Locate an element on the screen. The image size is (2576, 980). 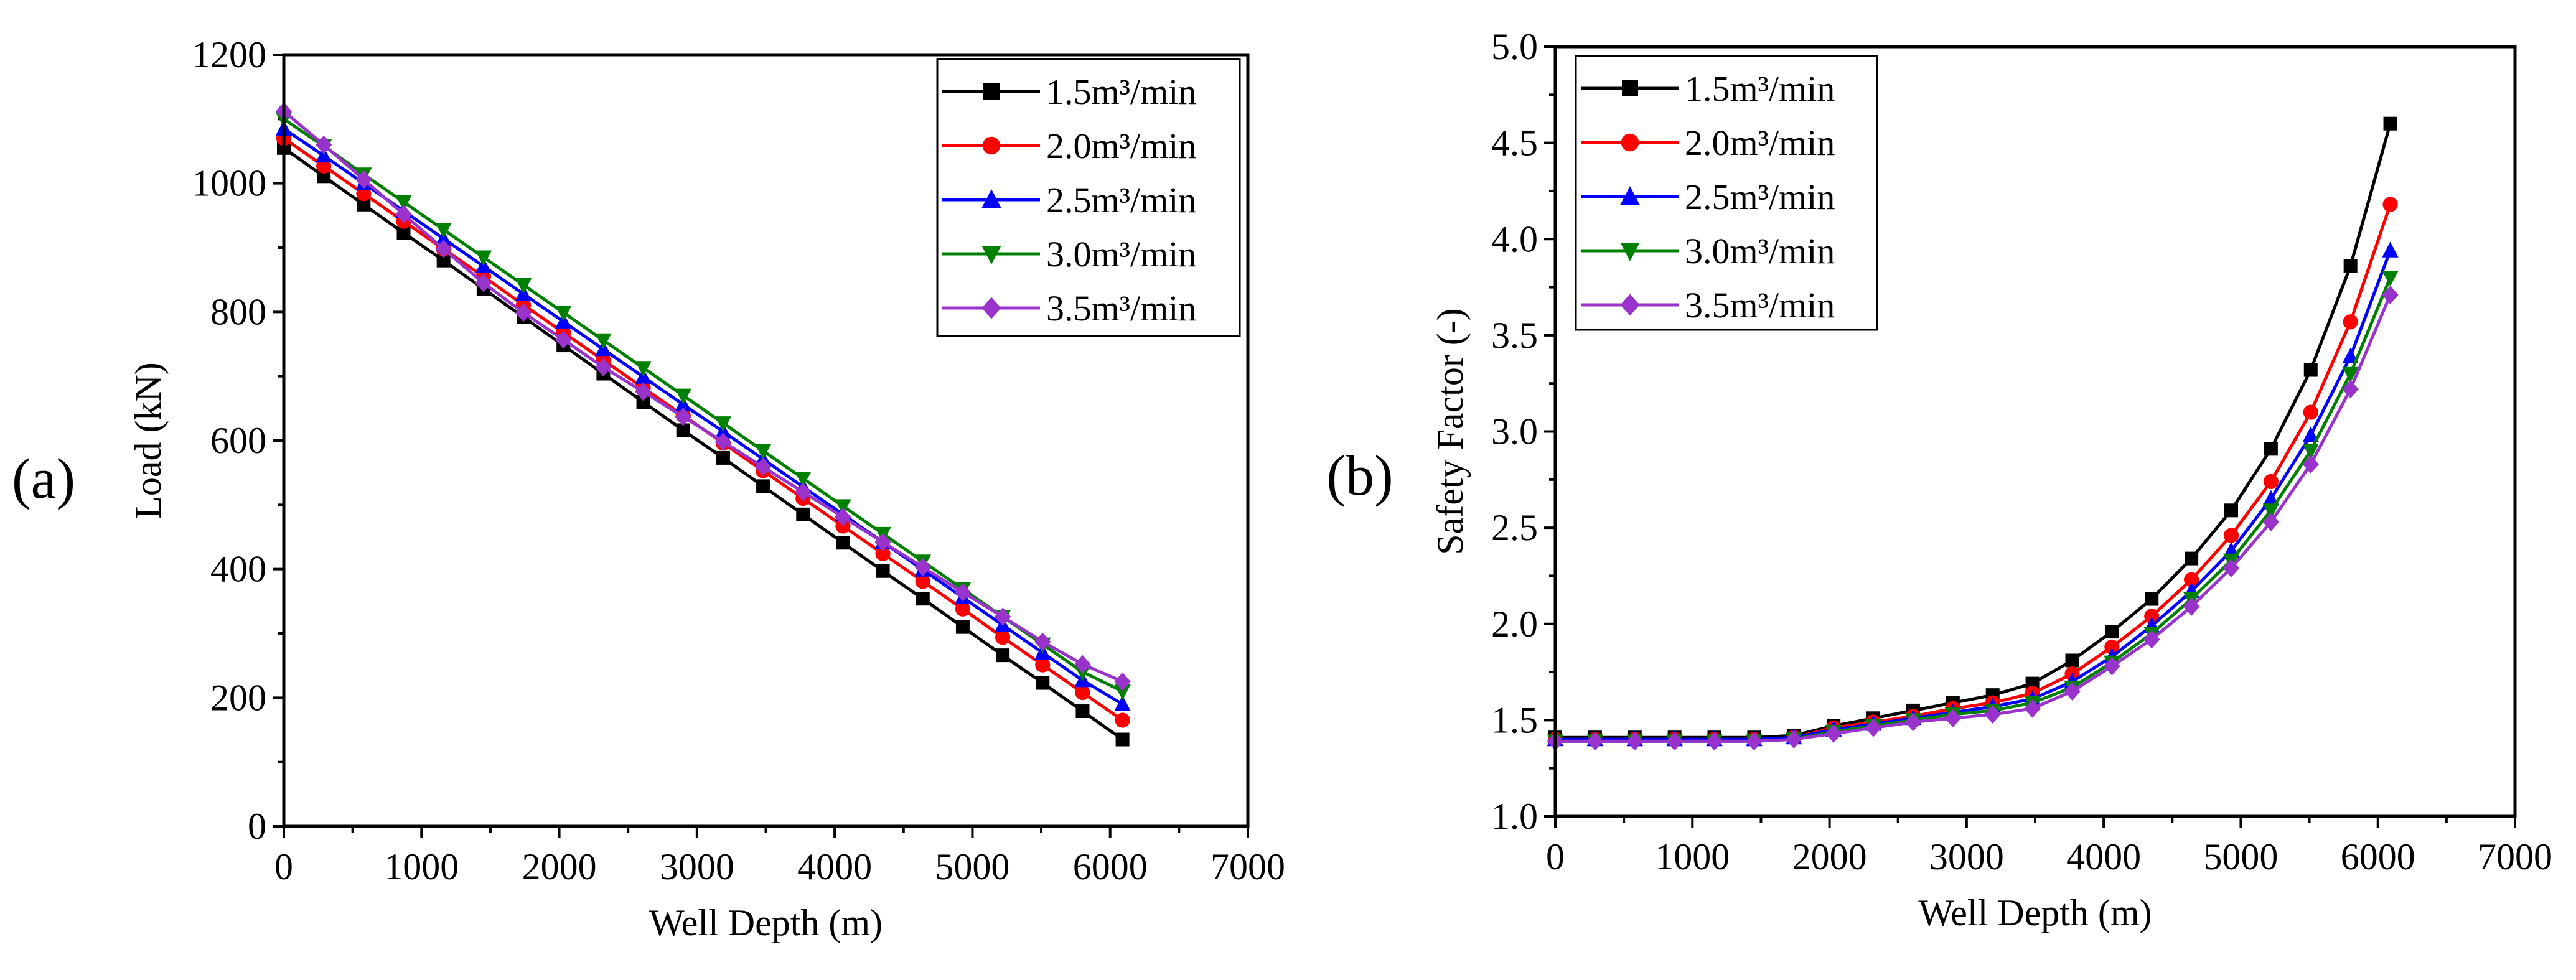
x-tick-label: 1000 is located at coordinates (1692, 856).